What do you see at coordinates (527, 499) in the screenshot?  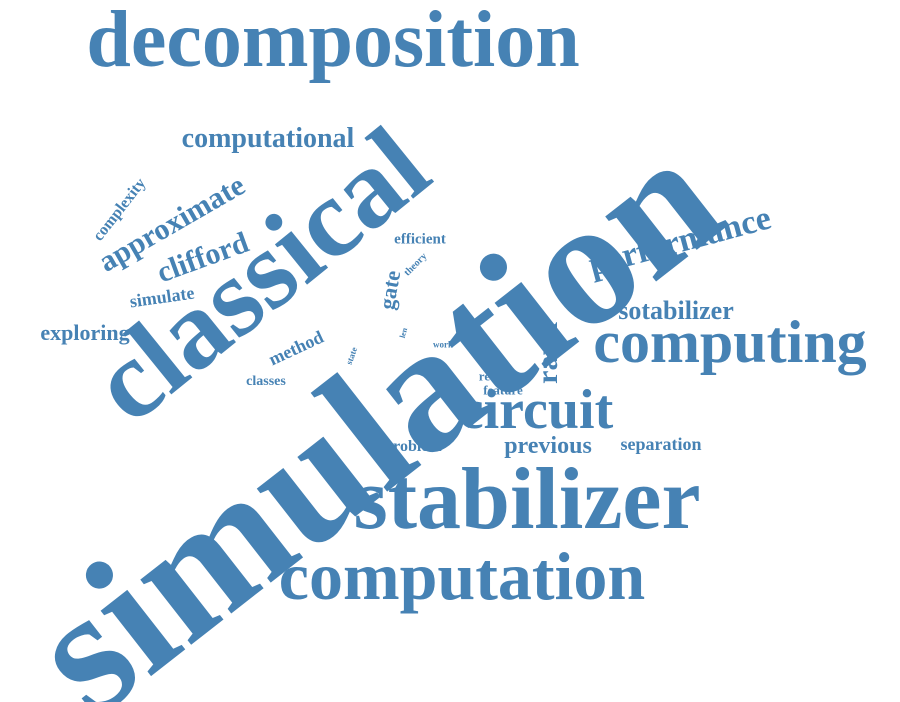 I see `word-stabilizer: stabilizer` at bounding box center [527, 499].